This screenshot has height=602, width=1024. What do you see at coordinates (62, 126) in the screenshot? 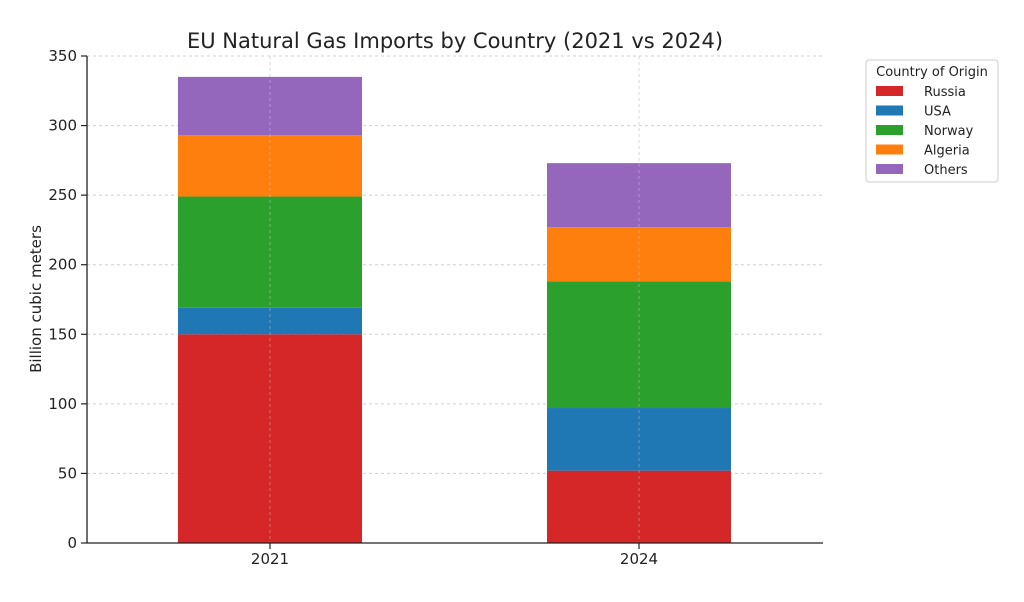
I see `y-tick-label: 300` at bounding box center [62, 126].